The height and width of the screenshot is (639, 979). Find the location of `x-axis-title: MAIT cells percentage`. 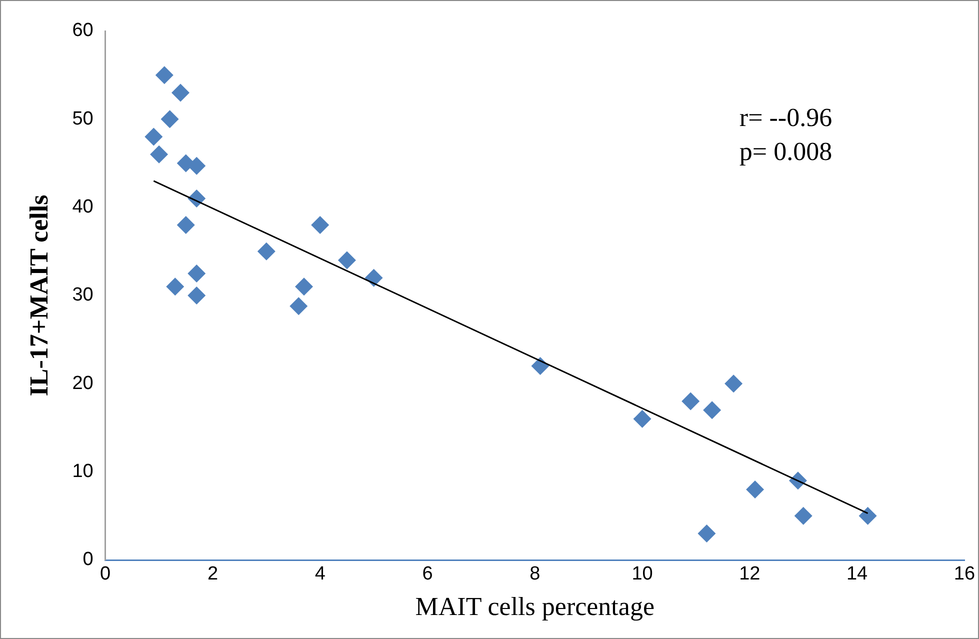

x-axis-title: MAIT cells percentage is located at coordinates (534, 607).